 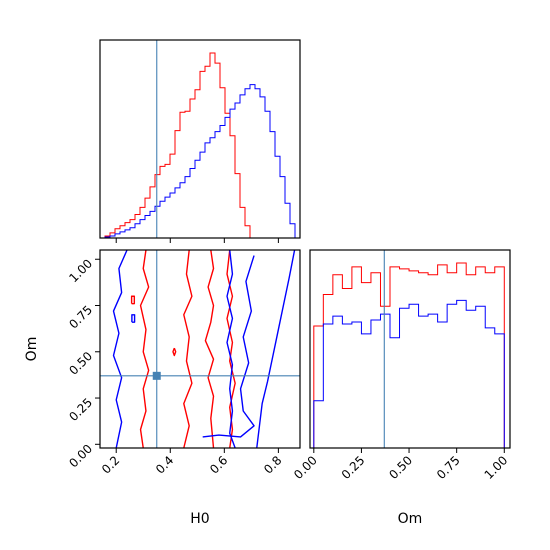 I want to click on om-y-axis-label: Om, so click(x=32, y=349).